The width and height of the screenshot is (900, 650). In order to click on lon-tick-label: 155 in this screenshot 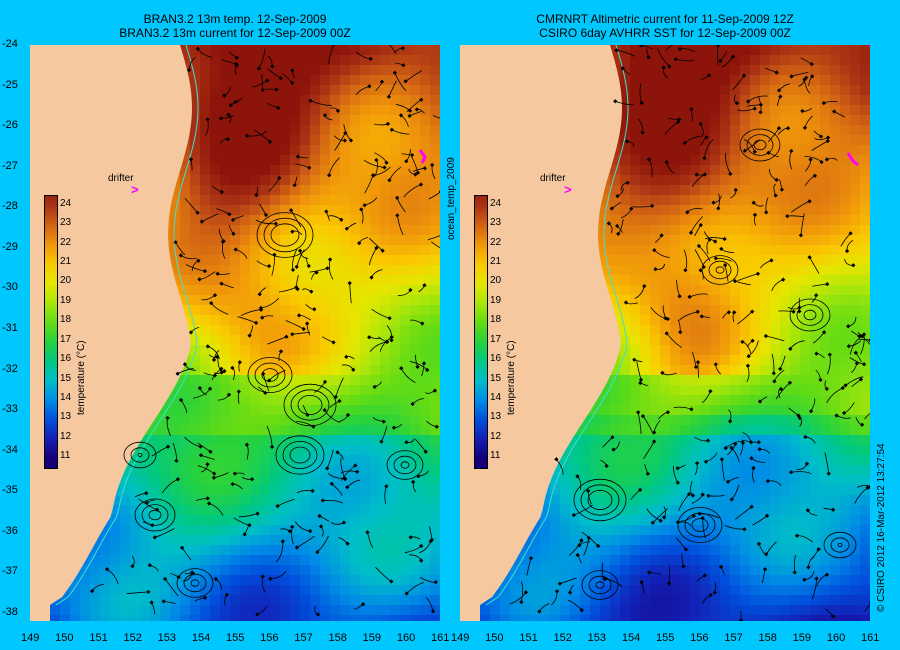, I will do `click(665, 638)`.